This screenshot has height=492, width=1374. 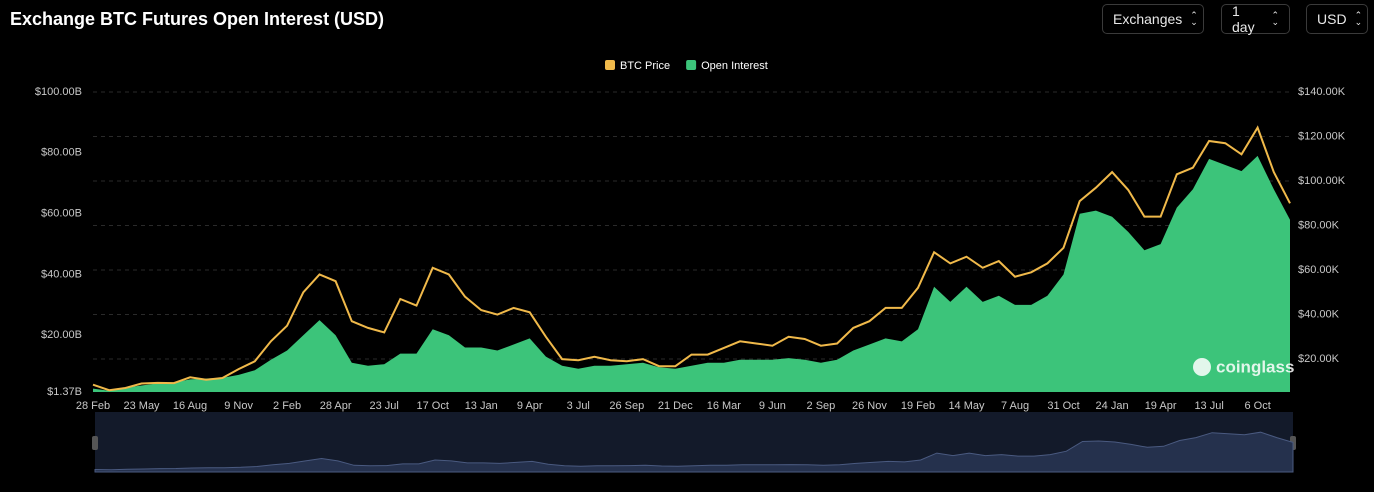 What do you see at coordinates (1148, 19) in the screenshot?
I see `select-label: Exchanges` at bounding box center [1148, 19].